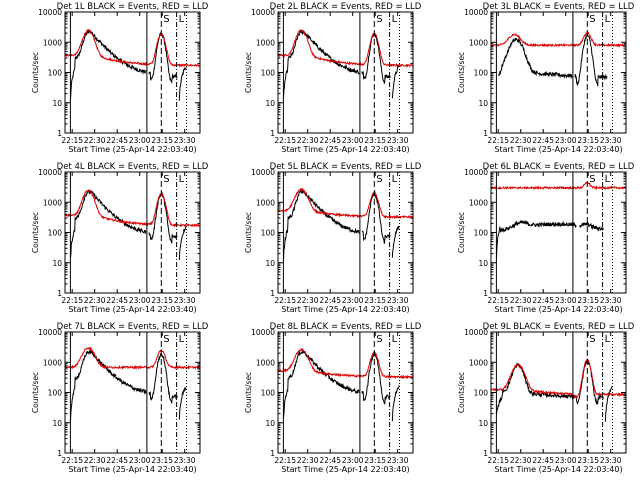 The image size is (640, 485). I want to click on panel-title: Det 5L BLACK = Events, RED = LLD, so click(346, 167).